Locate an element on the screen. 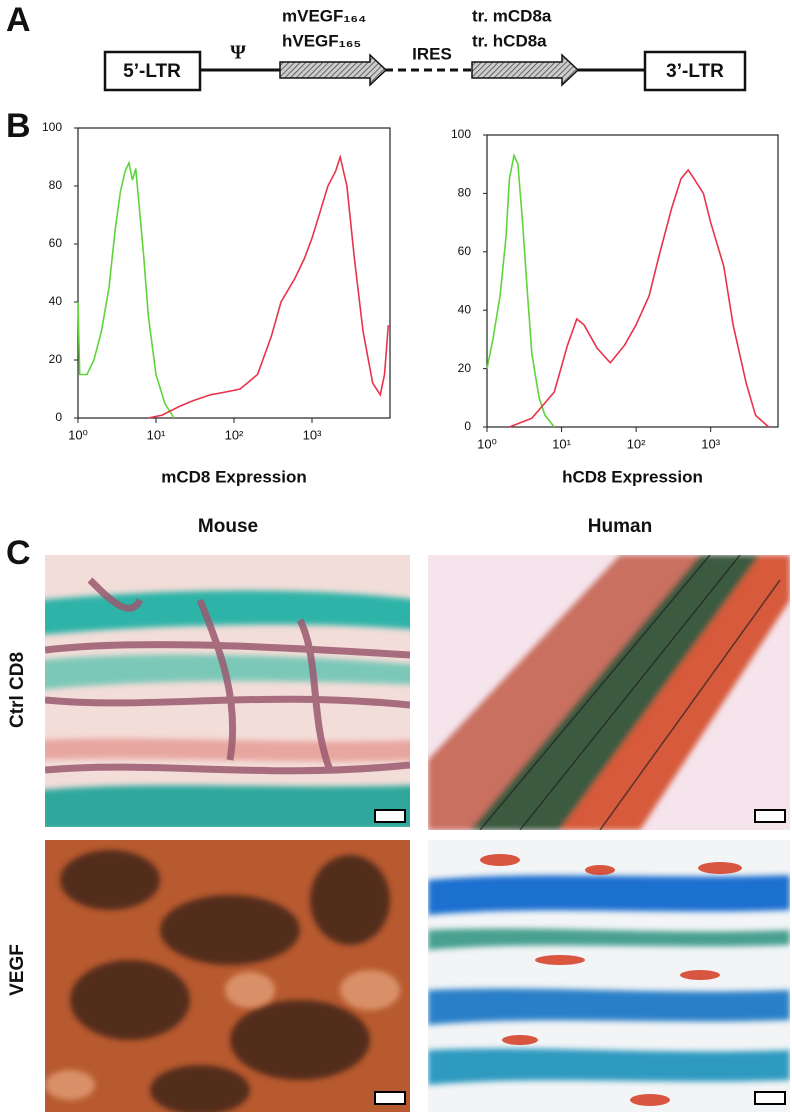 The image size is (792, 1115). plot-frame is located at coordinates (632, 281).